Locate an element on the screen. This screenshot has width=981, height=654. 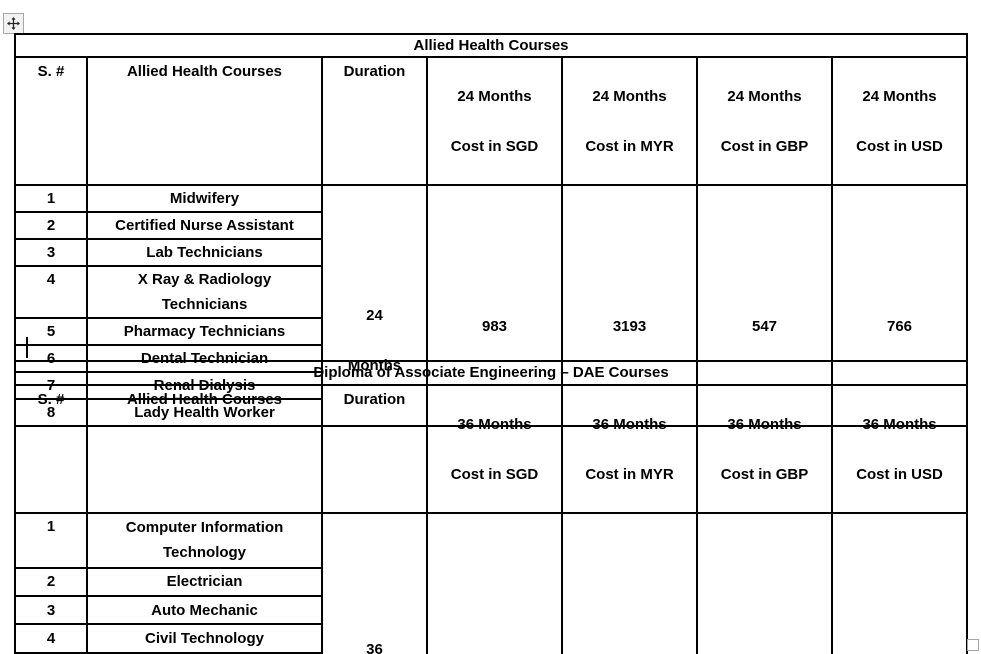
table2-cost-usd-cell: 1288 is located at coordinates (899, 583).